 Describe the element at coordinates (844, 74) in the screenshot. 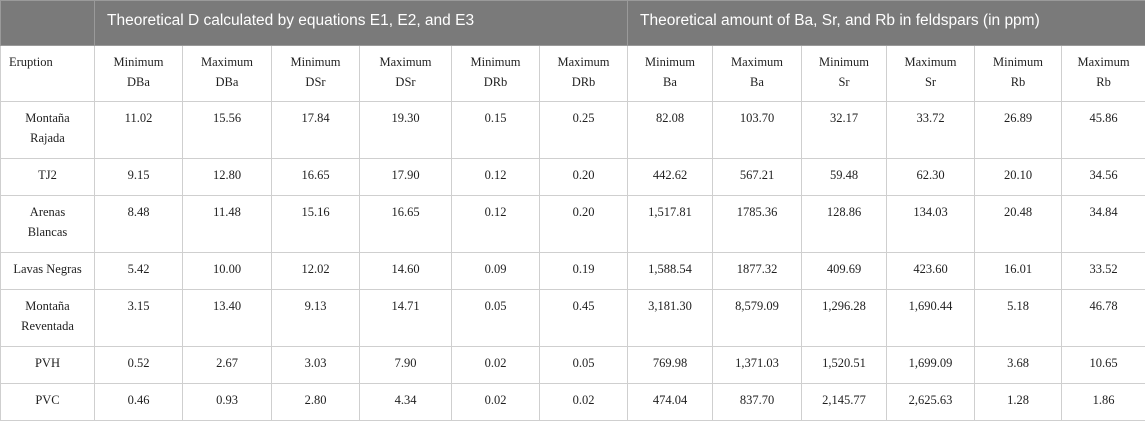

I see `column-header: Minimum Sr` at that location.